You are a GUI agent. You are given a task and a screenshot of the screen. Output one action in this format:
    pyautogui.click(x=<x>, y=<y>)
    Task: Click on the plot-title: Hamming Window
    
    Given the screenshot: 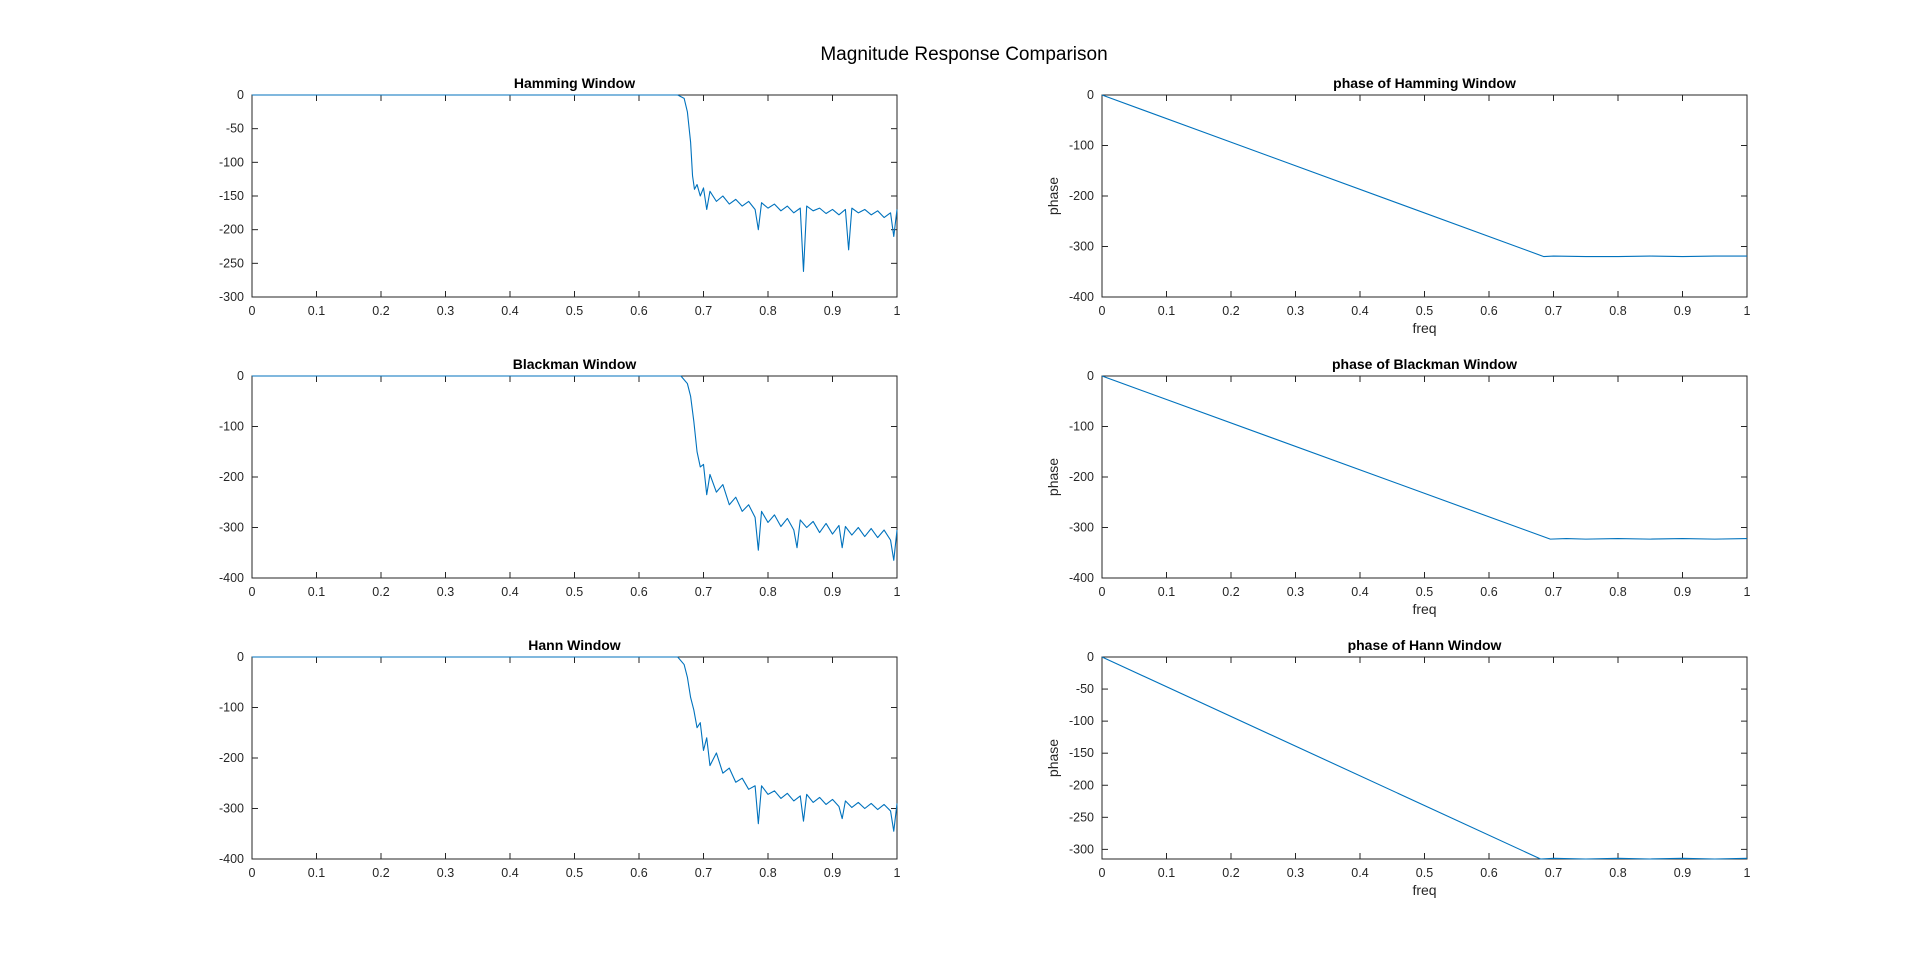 What is the action you would take?
    pyautogui.click(x=574, y=83)
    